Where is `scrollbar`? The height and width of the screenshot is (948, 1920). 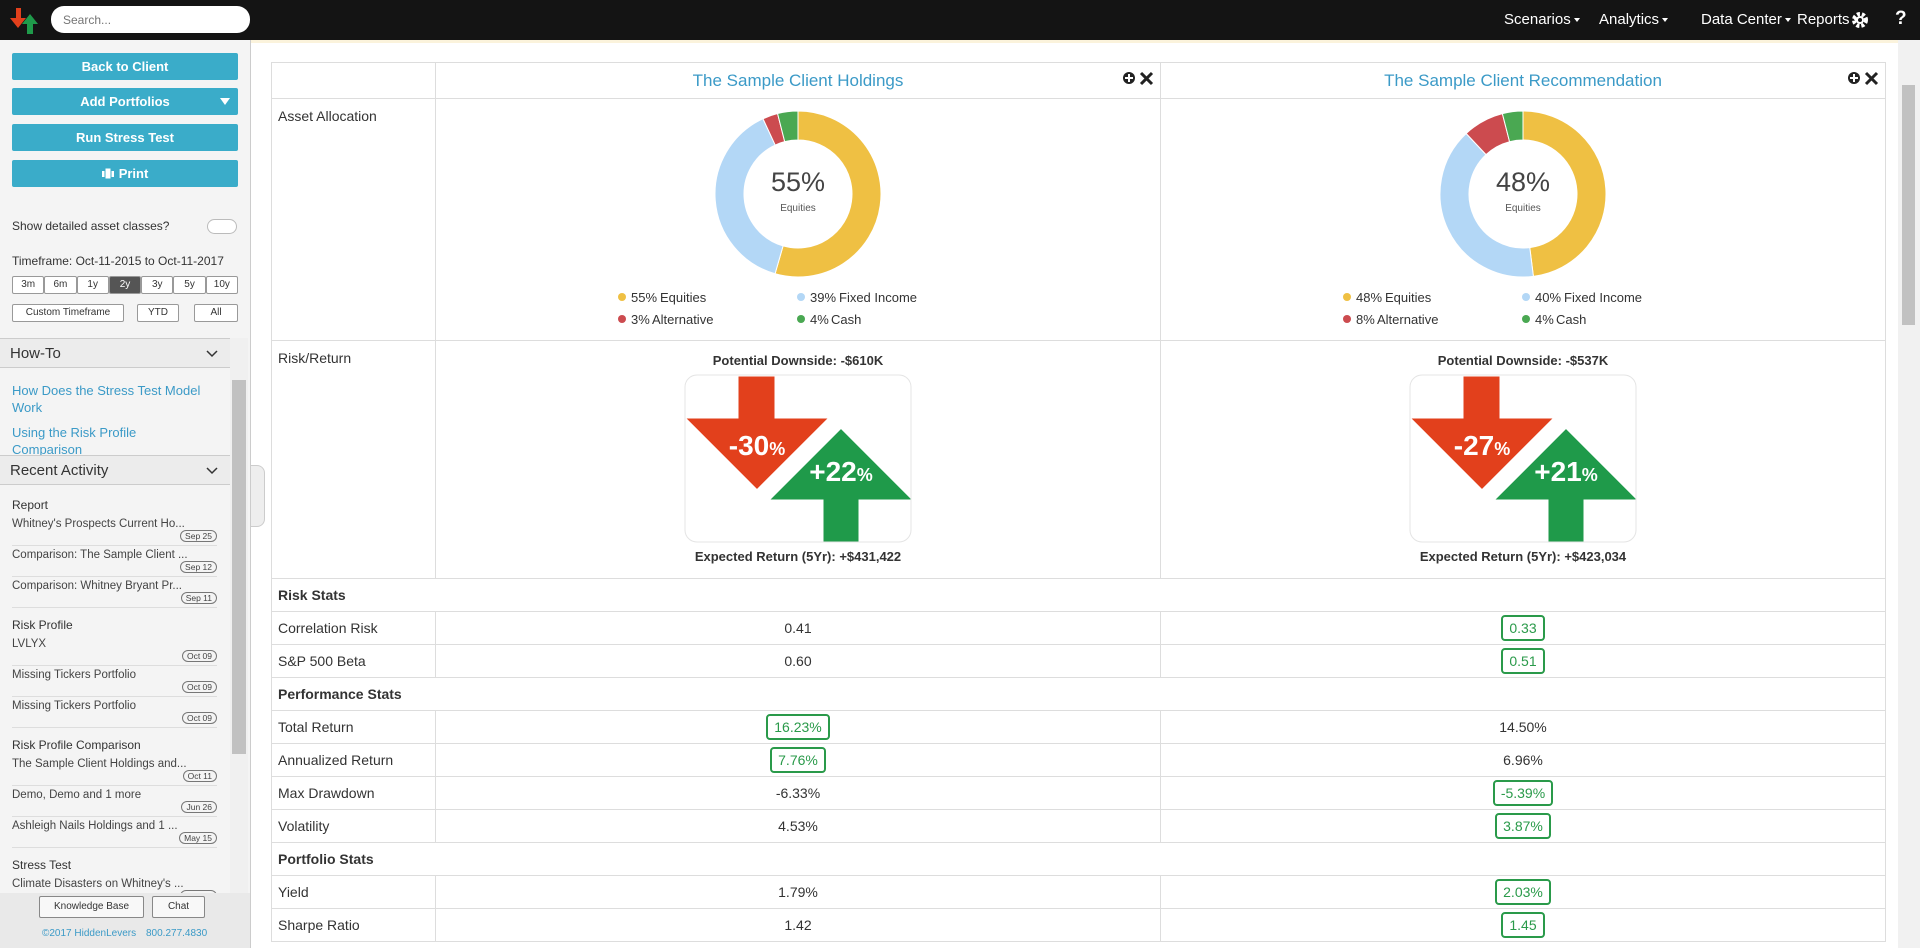 scrollbar is located at coordinates (1909, 494).